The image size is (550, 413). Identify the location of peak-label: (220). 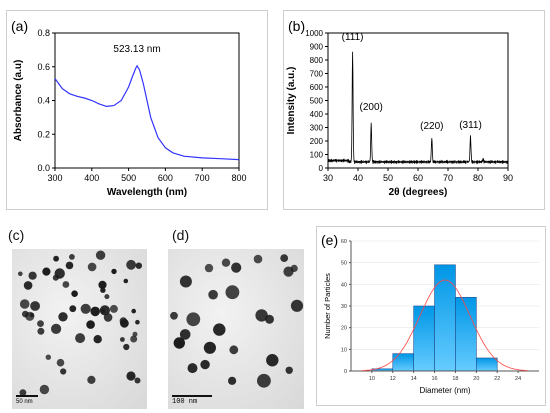
(431, 126).